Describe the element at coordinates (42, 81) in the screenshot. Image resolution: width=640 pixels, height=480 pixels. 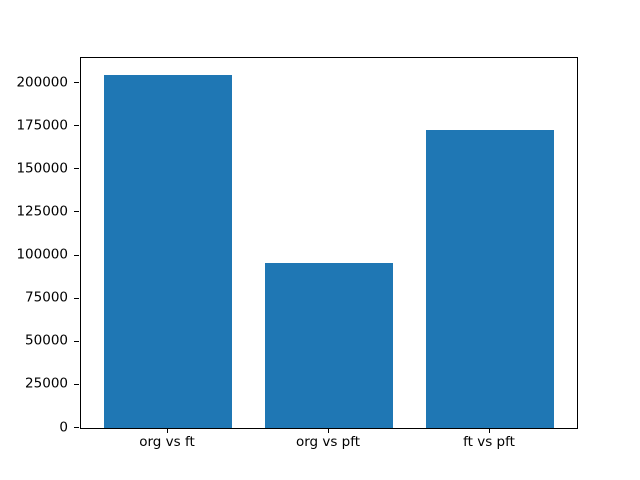
I see `y-tick-label: 200000` at that location.